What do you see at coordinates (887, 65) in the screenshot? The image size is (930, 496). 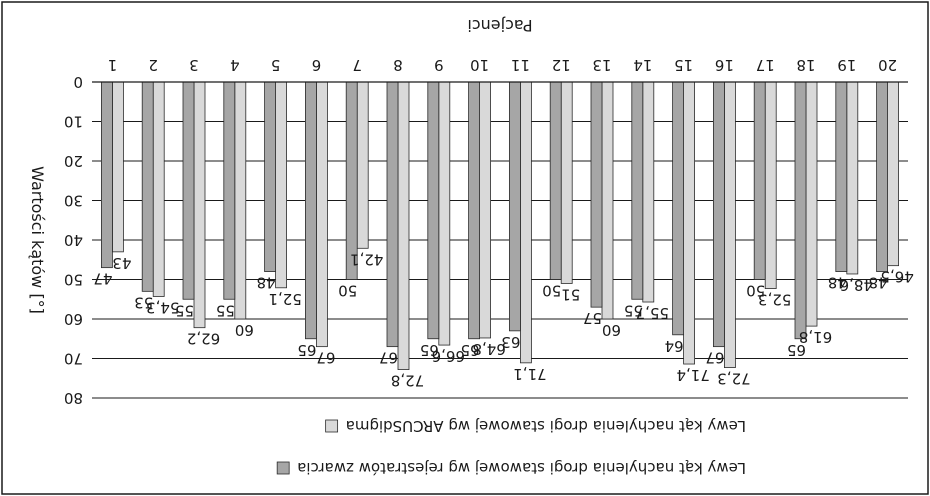 I see `x-tick-label: 20` at bounding box center [887, 65].